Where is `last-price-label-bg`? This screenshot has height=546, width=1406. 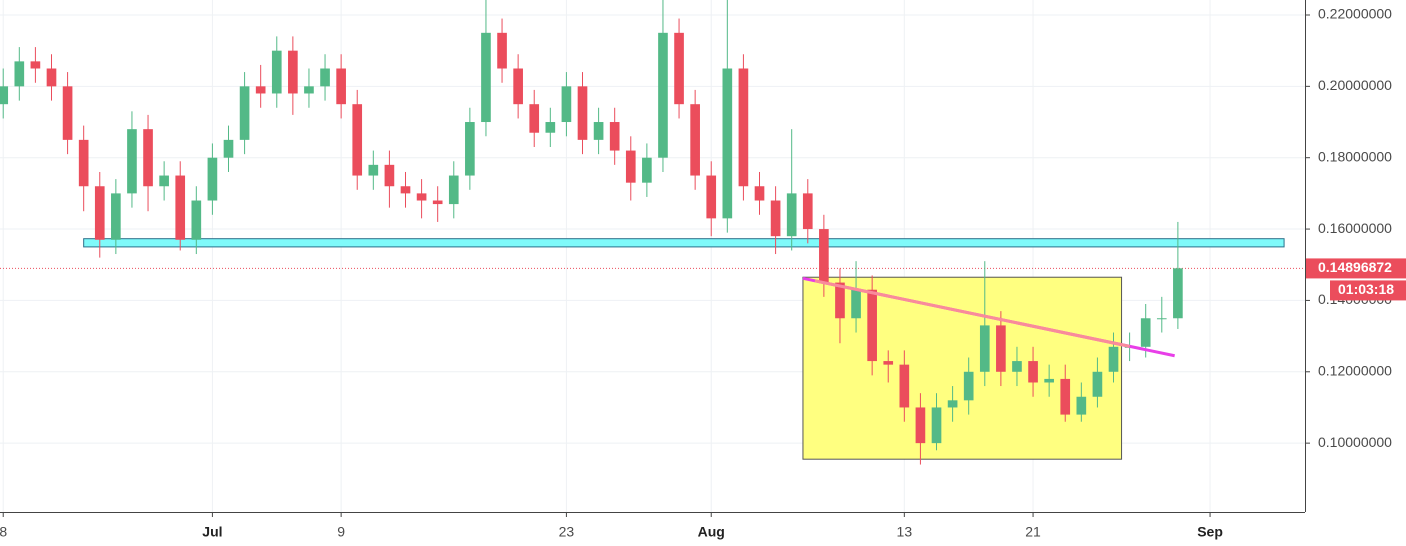 last-price-label-bg is located at coordinates (1356, 268).